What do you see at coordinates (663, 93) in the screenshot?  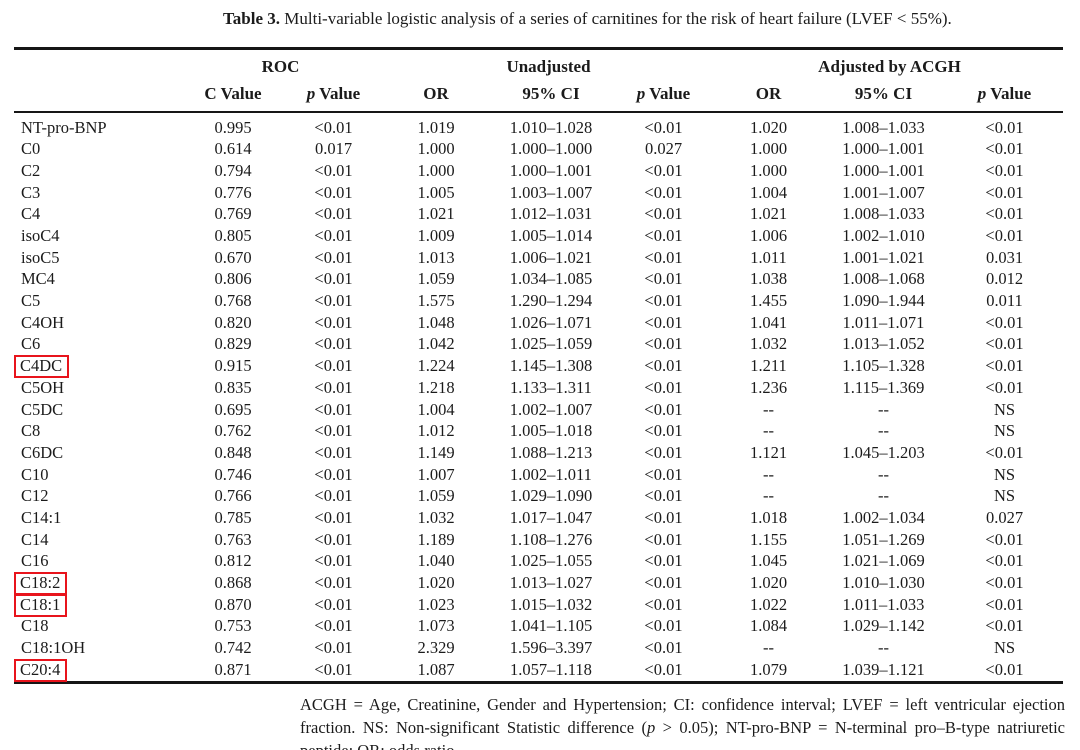 I see `col-header-p-value-unadjusted: p Value` at bounding box center [663, 93].